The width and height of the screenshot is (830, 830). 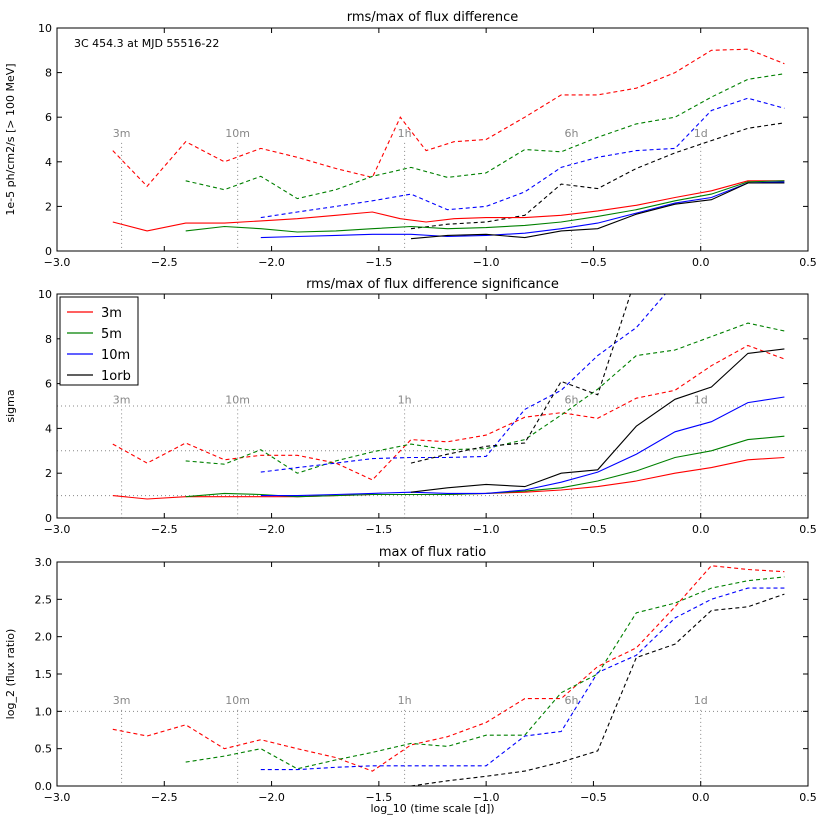 What do you see at coordinates (432, 284) in the screenshot?
I see `panel-title: rms/max of flux difference significance` at bounding box center [432, 284].